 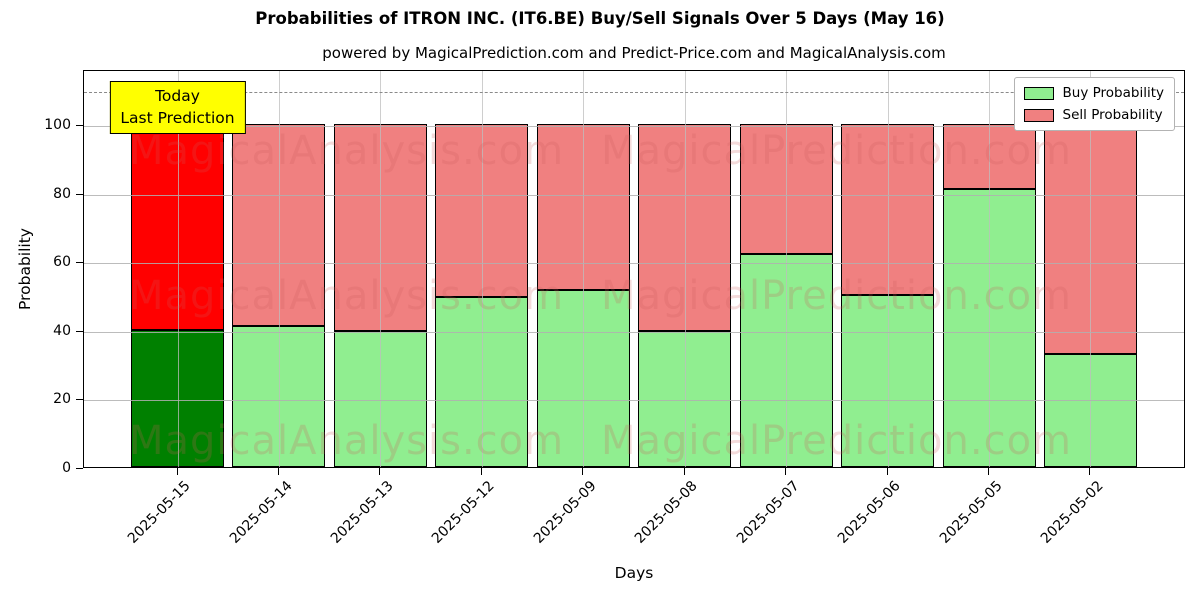 What do you see at coordinates (667, 512) in the screenshot?
I see `x-tick-label-text: 2025-05-08` at bounding box center [667, 512].